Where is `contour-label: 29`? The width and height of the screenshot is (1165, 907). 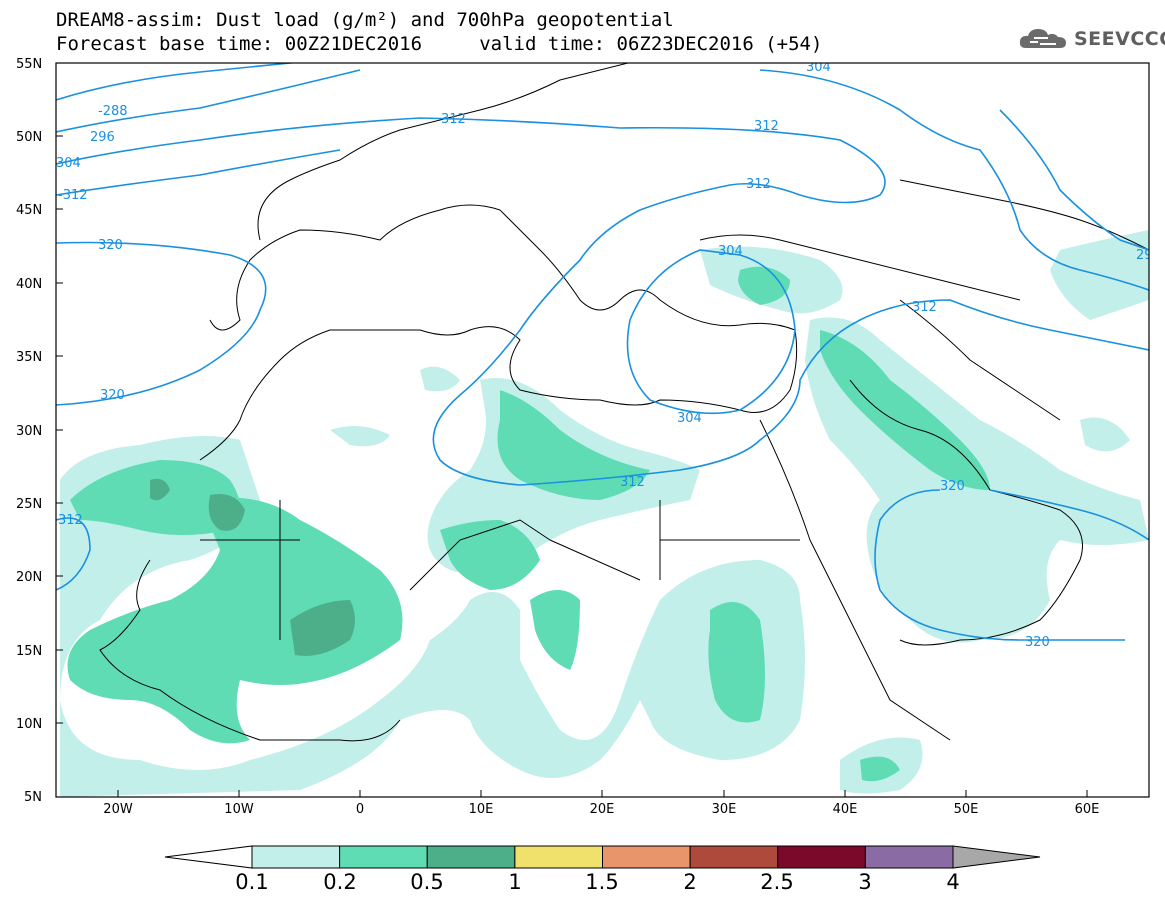
contour-label: 29 is located at coordinates (1144, 255).